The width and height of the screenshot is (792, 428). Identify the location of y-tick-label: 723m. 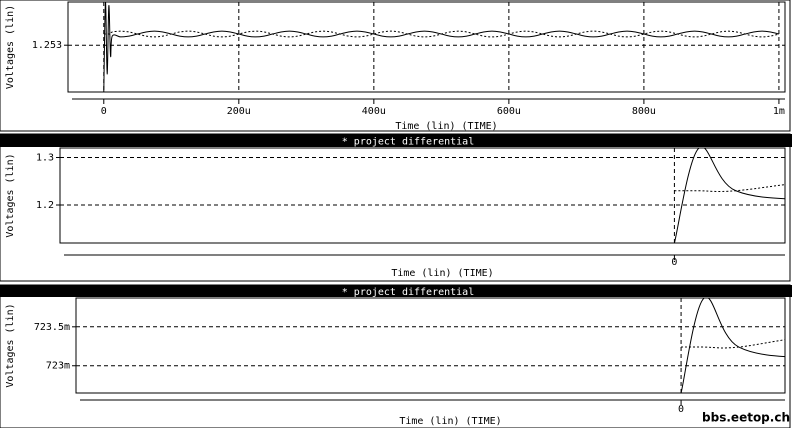
(58, 366).